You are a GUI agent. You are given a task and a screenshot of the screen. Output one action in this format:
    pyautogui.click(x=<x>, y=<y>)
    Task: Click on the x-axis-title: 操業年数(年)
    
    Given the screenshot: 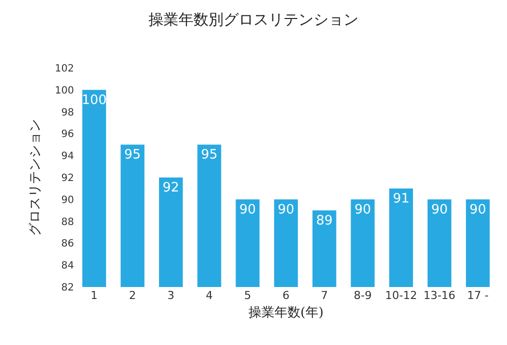 What is the action you would take?
    pyautogui.click(x=286, y=313)
    